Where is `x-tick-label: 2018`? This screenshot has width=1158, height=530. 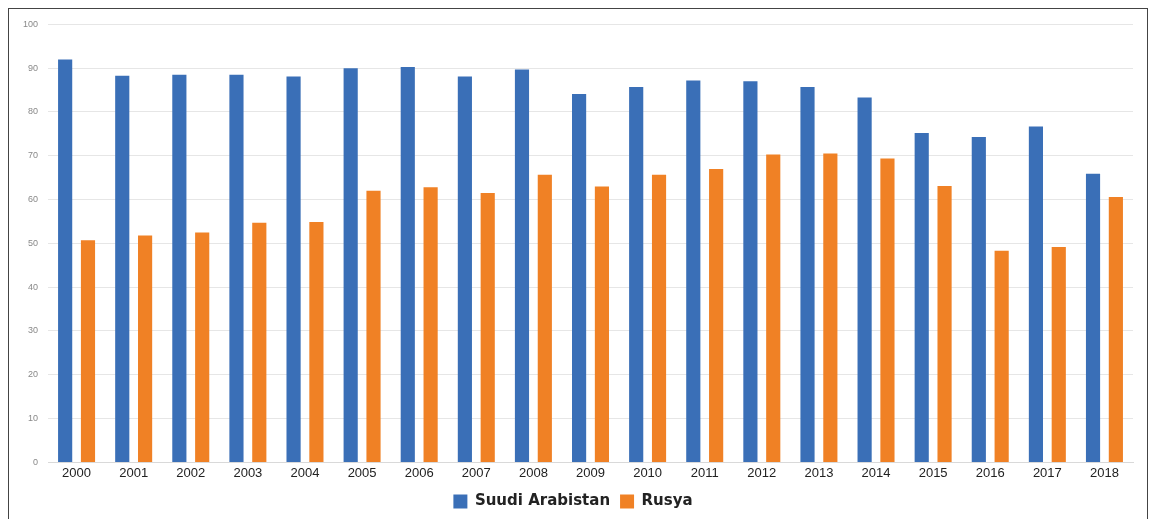 x-tick-label: 2018 is located at coordinates (1104, 472).